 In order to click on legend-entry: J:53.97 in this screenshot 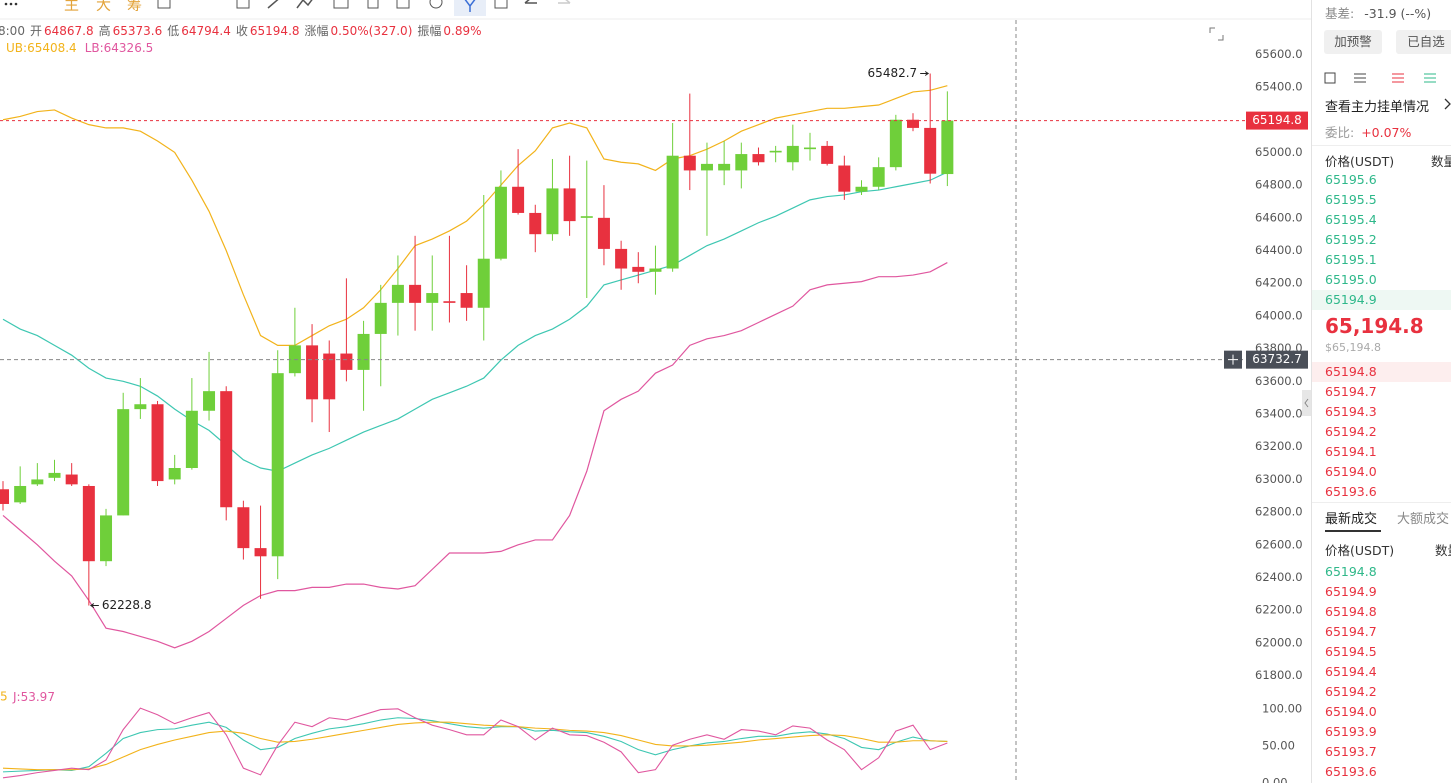, I will do `click(33, 697)`.